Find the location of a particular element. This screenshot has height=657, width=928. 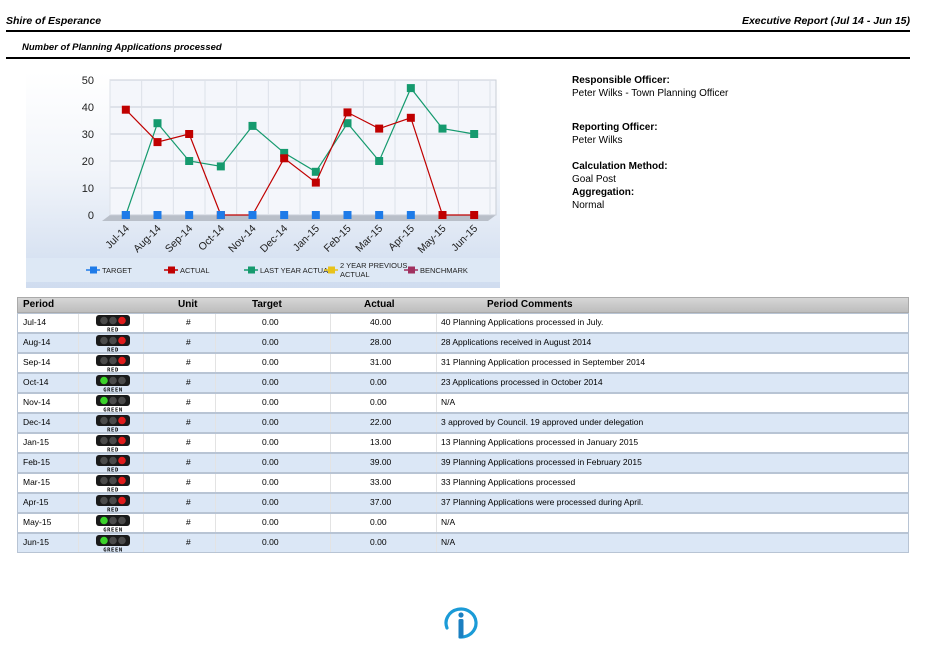

table-row: May-15 #0.00 0.00 N/A GREEN is located at coordinates (463, 523).